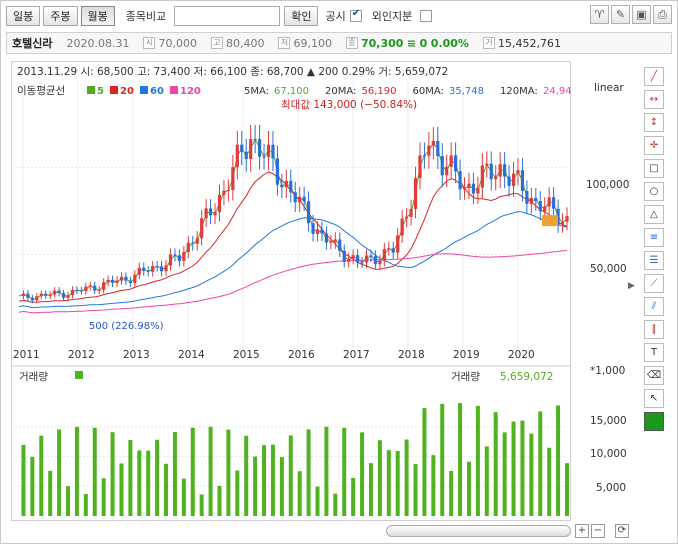 The image size is (678, 544). Describe the element at coordinates (81, 355) in the screenshot. I see `x-tick-label: 2012` at that location.